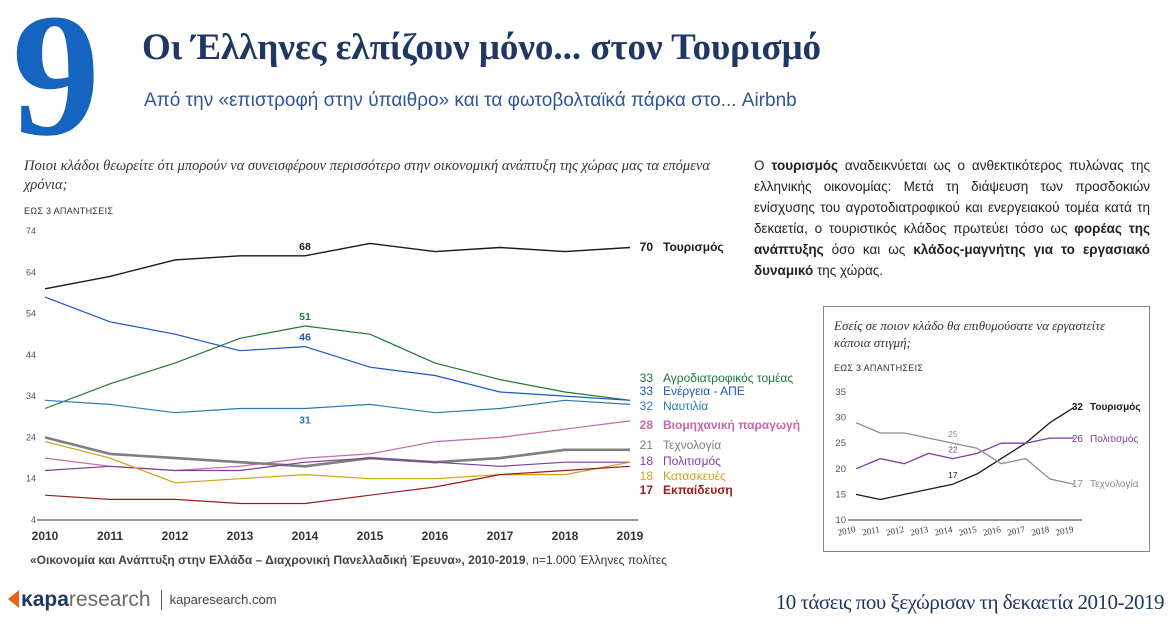 The image size is (1172, 631). What do you see at coordinates (109, 599) in the screenshot?
I see `logo-research-text: research` at bounding box center [109, 599].